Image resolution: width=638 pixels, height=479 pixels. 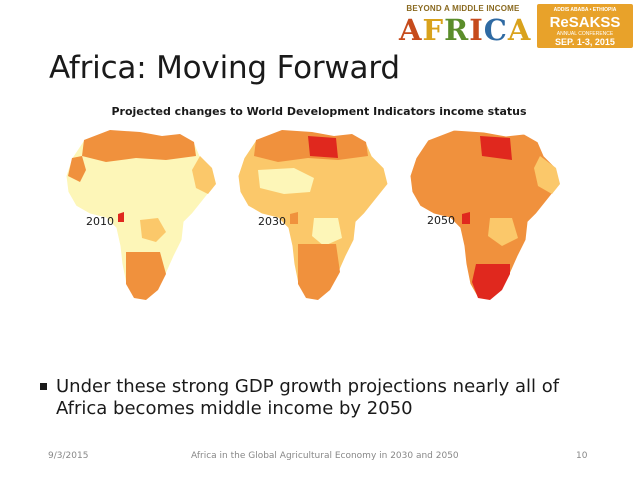 What do you see at coordinates (585, 10) in the screenshot?
I see `resakss-location: ADDIS ABABA • ETHIOPIA` at bounding box center [585, 10].